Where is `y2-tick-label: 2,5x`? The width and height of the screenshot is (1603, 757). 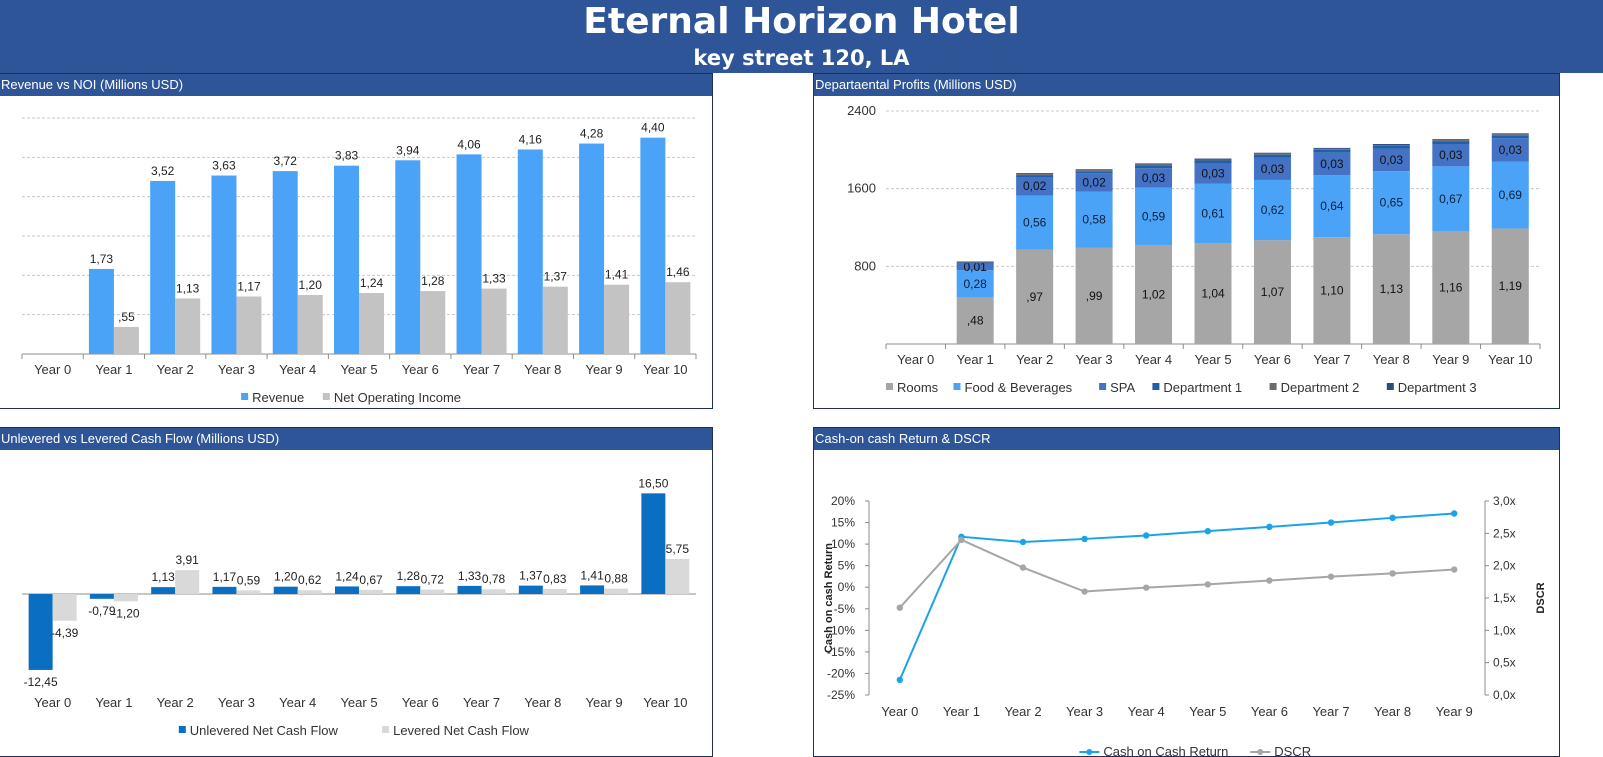 y2-tick-label: 2,5x is located at coordinates (1504, 533).